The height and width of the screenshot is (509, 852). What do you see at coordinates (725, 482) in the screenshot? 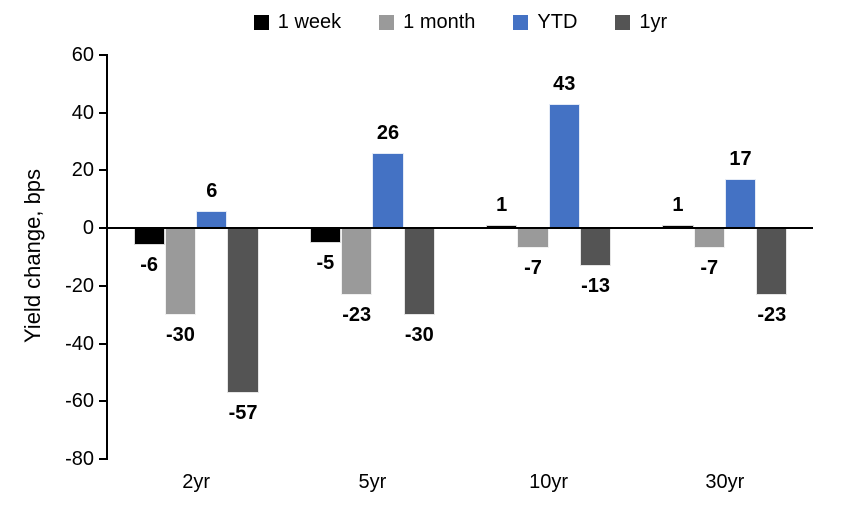
I see `x-axis-label-30yr: 30yr` at bounding box center [725, 482].